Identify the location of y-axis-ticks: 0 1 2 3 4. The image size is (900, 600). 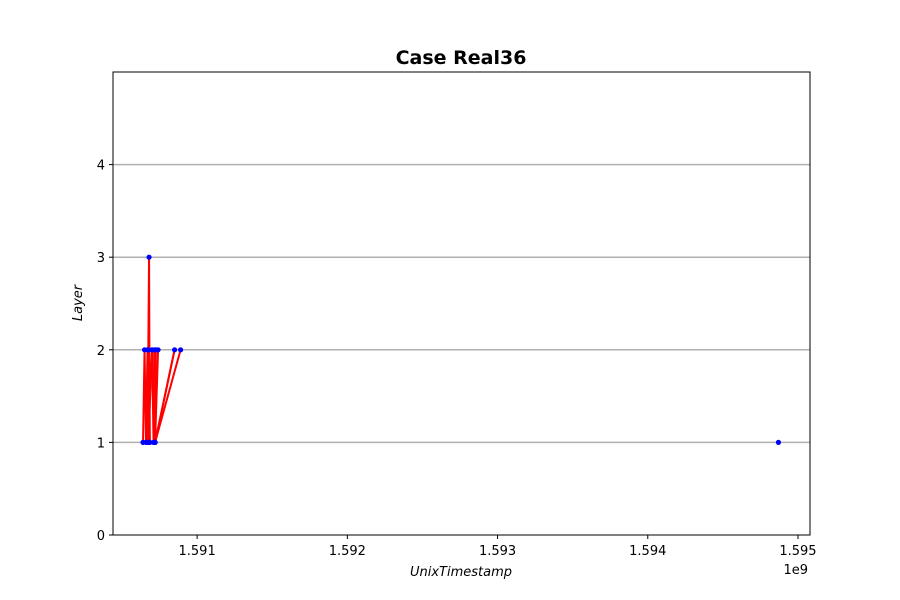
(105, 351).